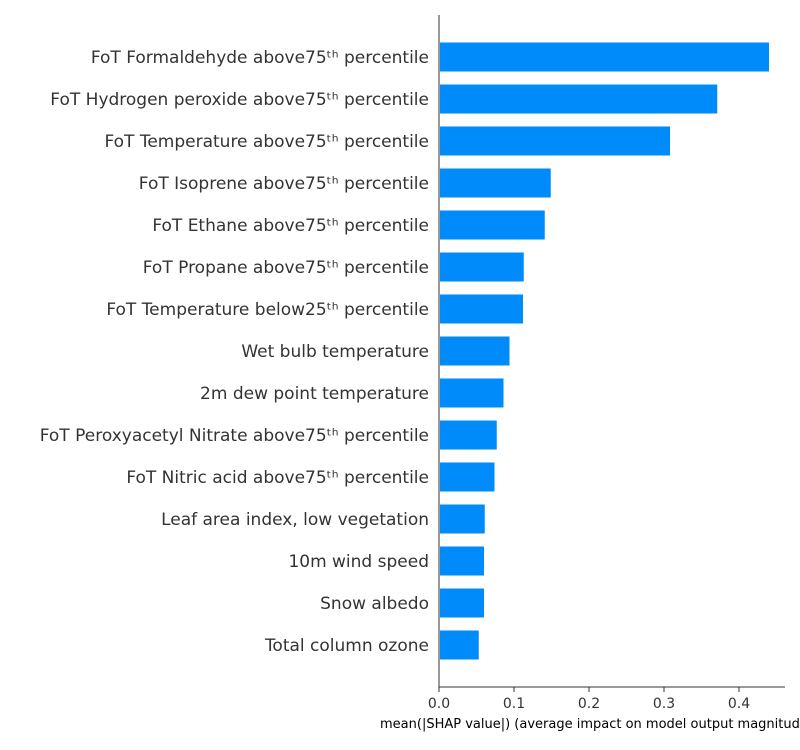 Image resolution: width=800 pixels, height=750 pixels. Describe the element at coordinates (267, 310) in the screenshot. I see `category-label: FoT Temperature below25ᵗʰ percentile` at that location.